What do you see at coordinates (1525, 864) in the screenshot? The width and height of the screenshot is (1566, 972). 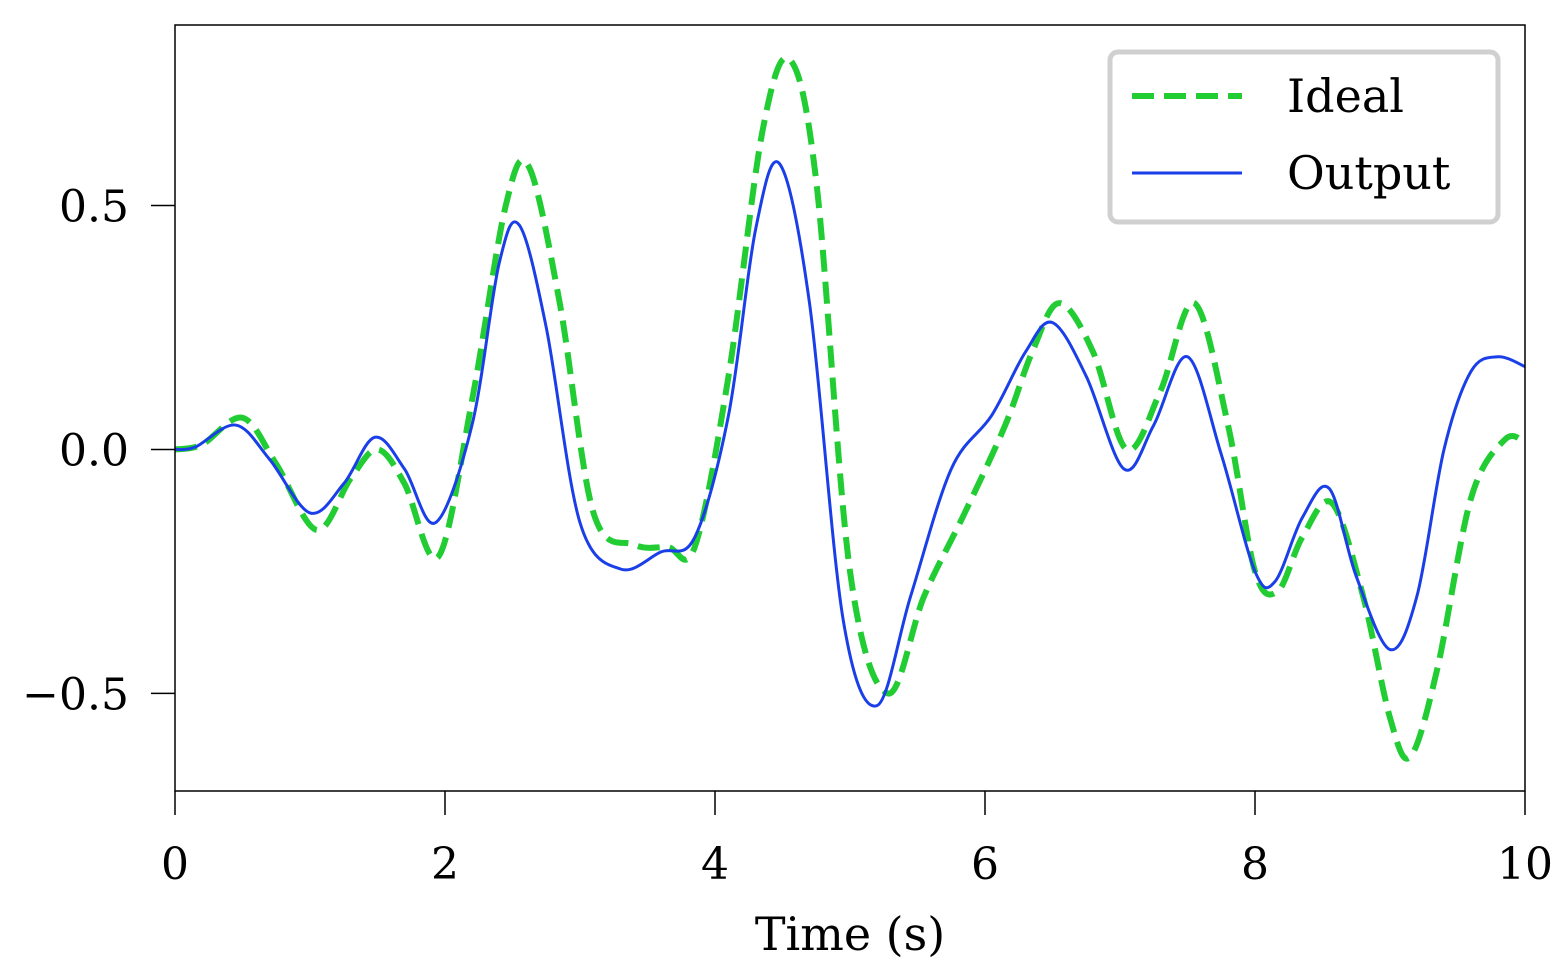 I see `x-tick-label: 10` at bounding box center [1525, 864].